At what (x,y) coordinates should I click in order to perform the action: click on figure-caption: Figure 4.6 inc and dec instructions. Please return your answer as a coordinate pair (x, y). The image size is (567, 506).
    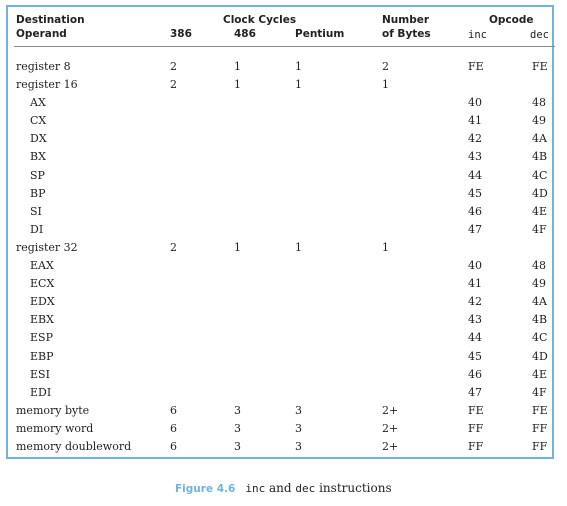
    Looking at the image, I should click on (283, 488).